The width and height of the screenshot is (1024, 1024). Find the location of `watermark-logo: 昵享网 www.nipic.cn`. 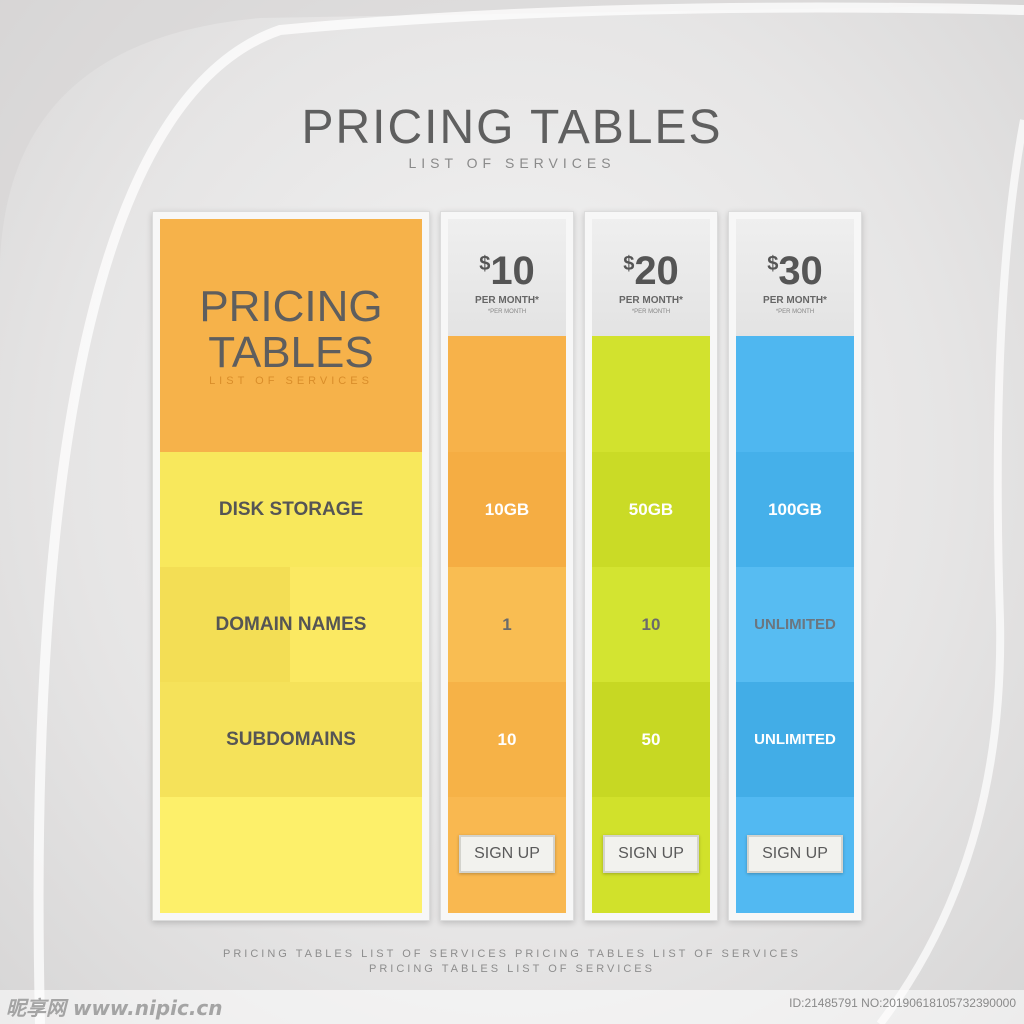

watermark-logo: 昵享网 www.nipic.cn is located at coordinates (114, 1008).